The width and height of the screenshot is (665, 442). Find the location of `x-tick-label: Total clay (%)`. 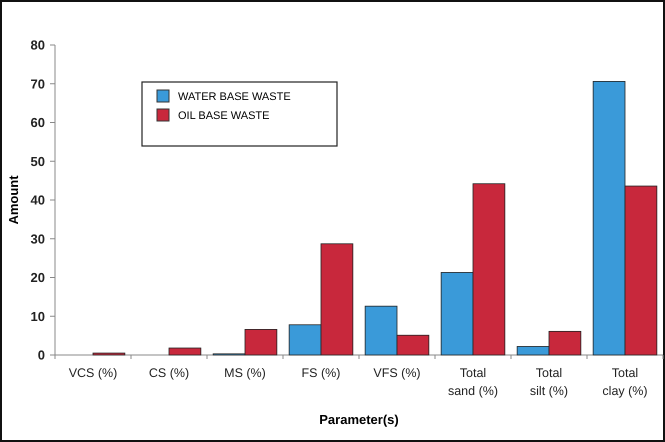

x-tick-label: Total clay (%) is located at coordinates (625, 382).